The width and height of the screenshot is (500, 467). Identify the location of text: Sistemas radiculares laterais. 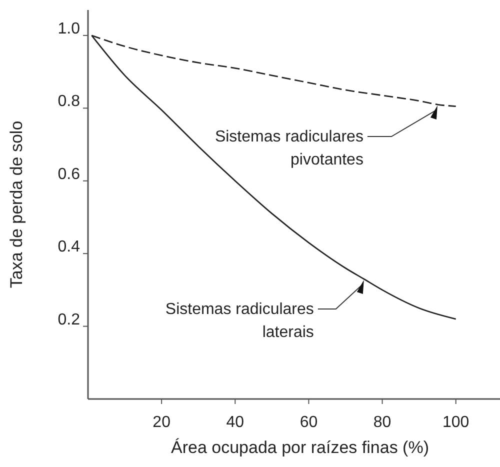
(239, 321).